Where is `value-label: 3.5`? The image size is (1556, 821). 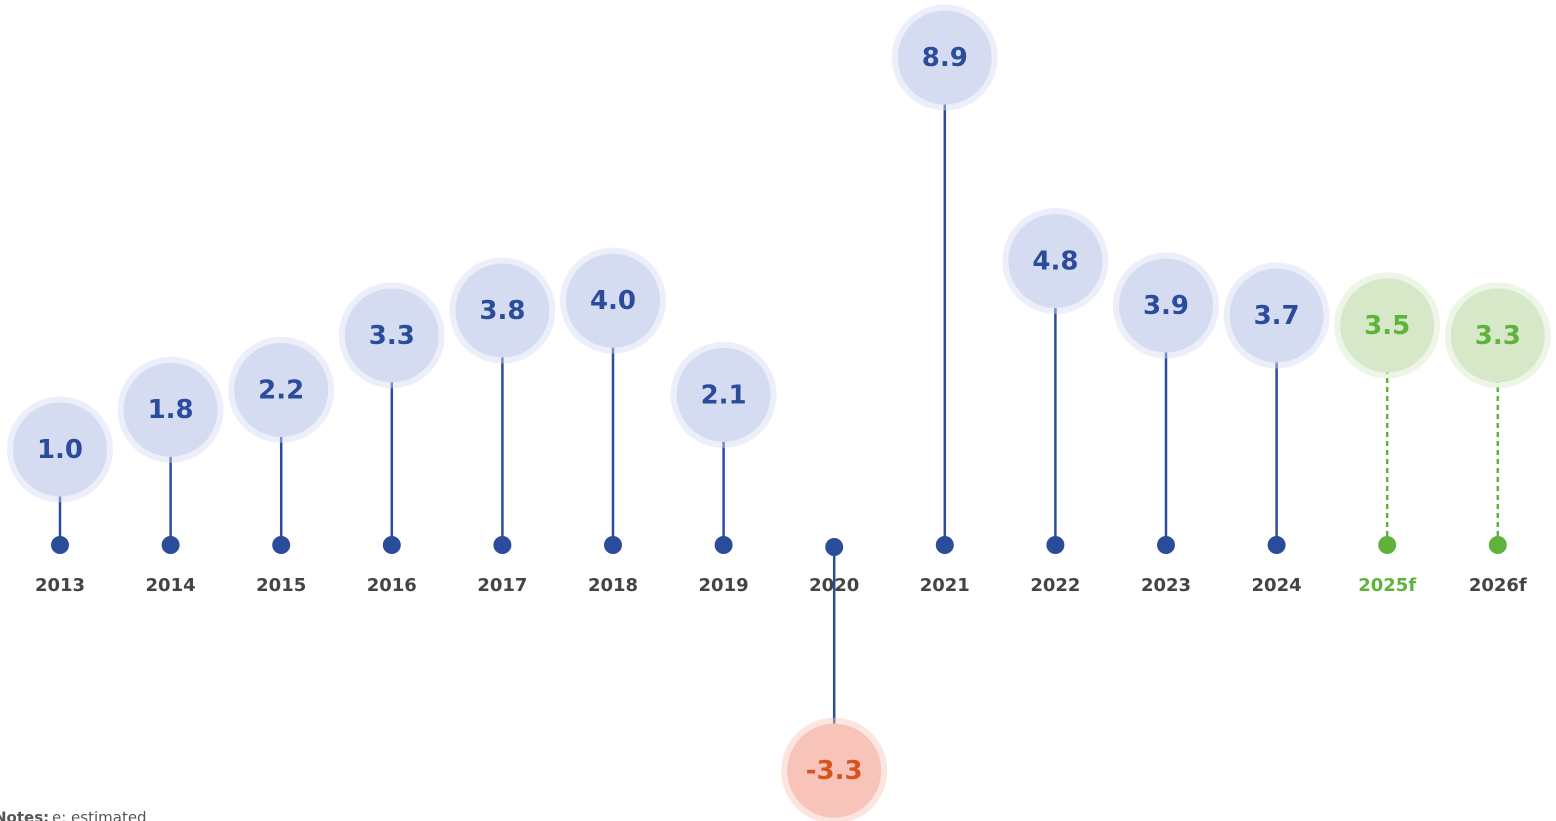
value-label: 3.5 is located at coordinates (1387, 326).